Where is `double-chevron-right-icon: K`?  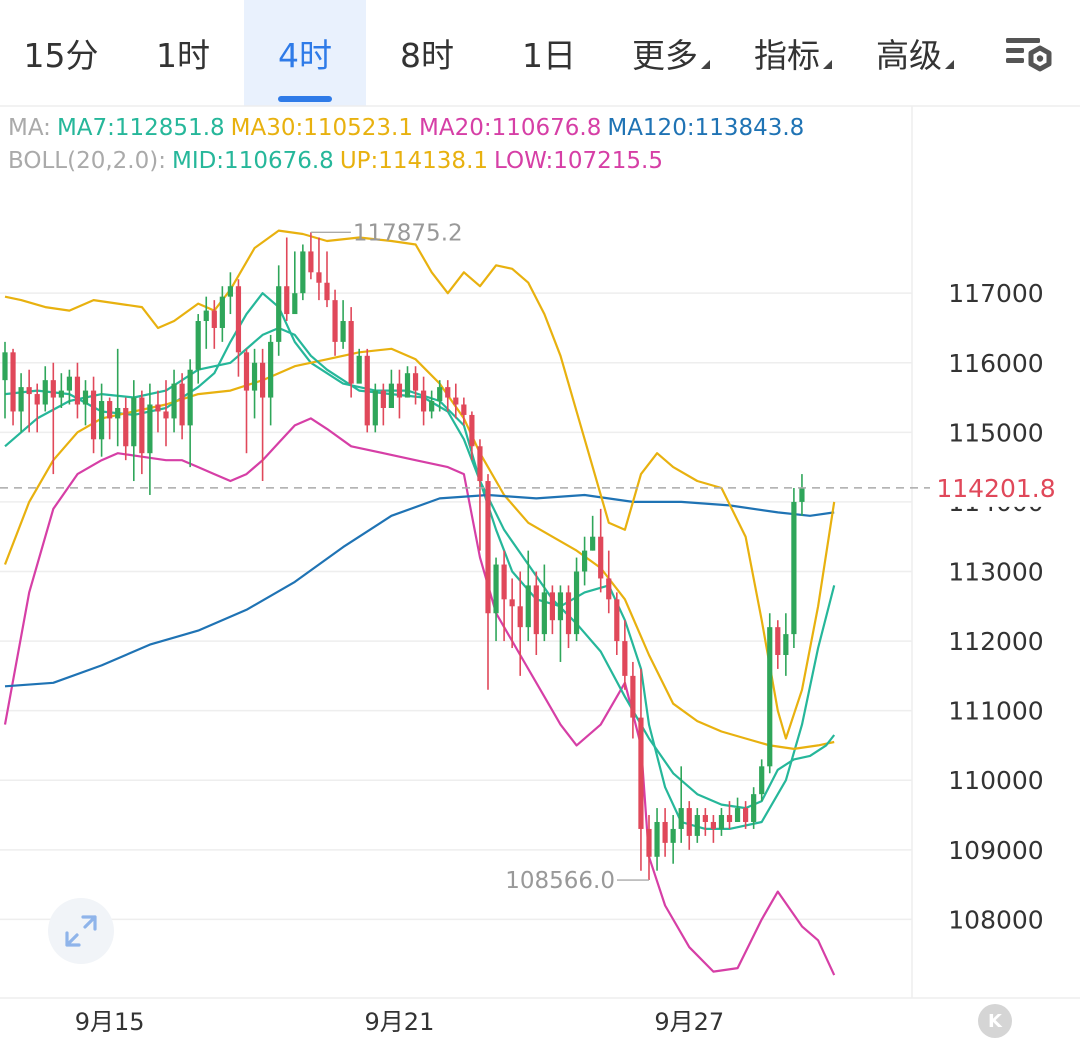 double-chevron-right-icon: K is located at coordinates (995, 1021).